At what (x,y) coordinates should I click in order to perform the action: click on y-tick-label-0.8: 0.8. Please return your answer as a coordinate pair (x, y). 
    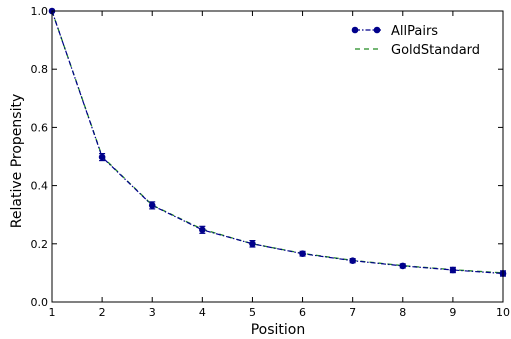
    Looking at the image, I should click on (40, 69).